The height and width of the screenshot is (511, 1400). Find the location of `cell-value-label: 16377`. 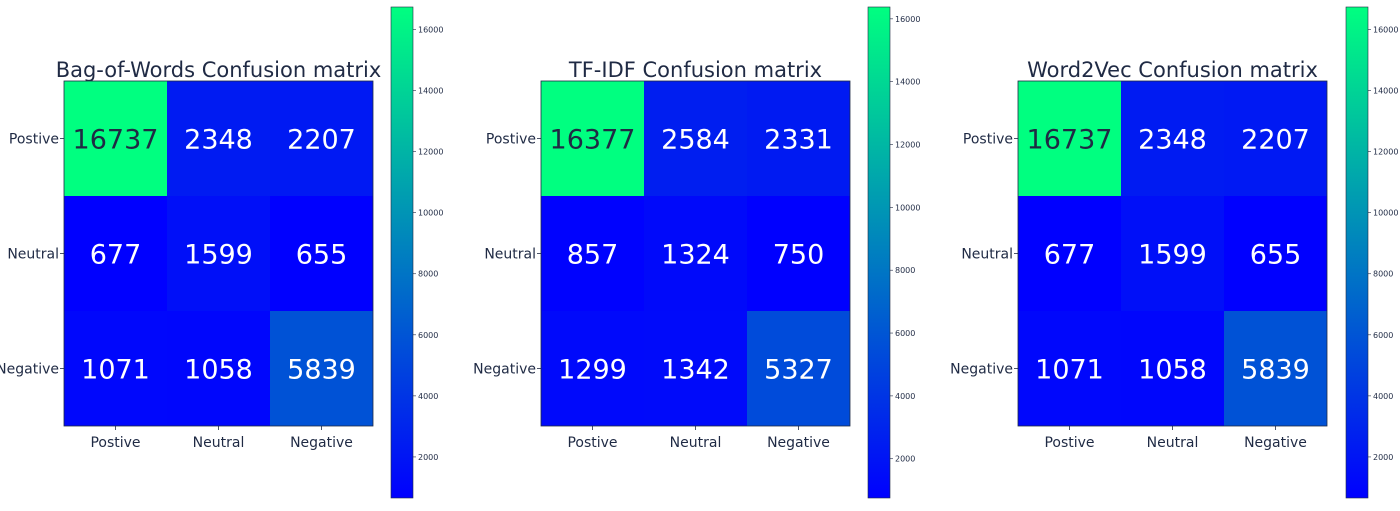

cell-value-label: 16377 is located at coordinates (593, 140).